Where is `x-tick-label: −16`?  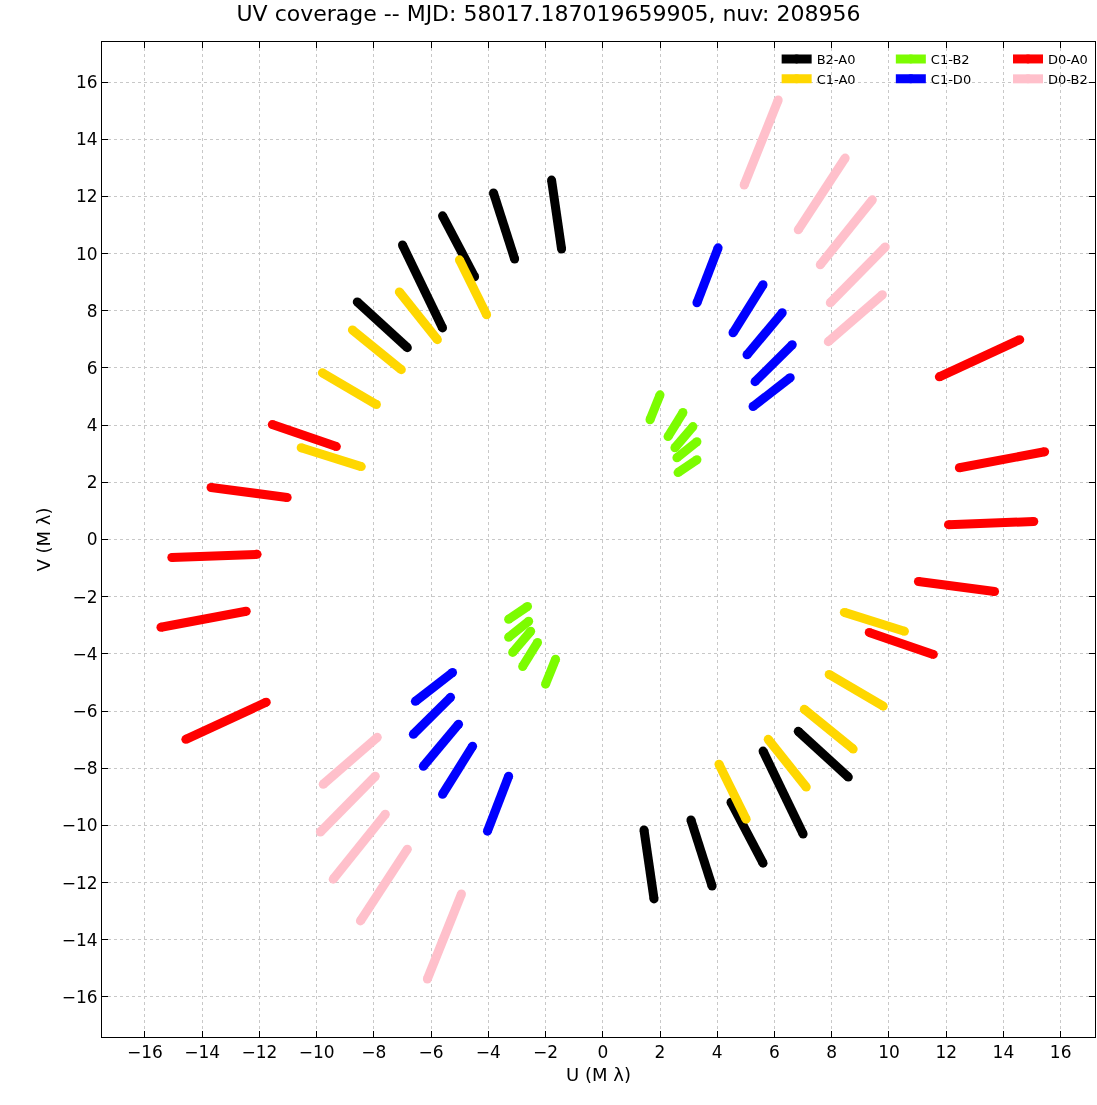 x-tick-label: −16 is located at coordinates (144, 1052).